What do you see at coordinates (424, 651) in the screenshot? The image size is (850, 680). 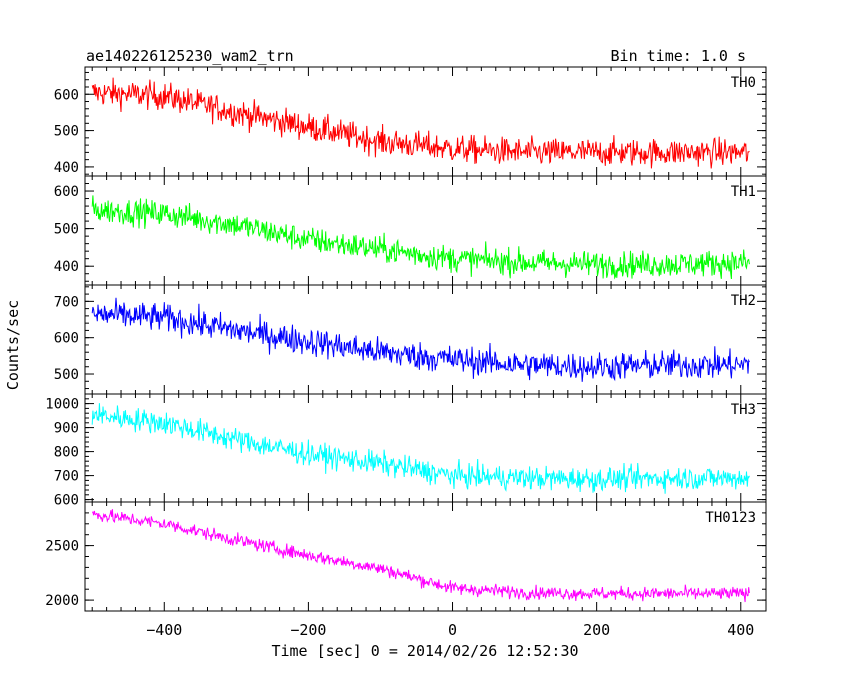 I see `x-axis-label: Time [sec] 0 = 2014/02/26 12:52:30` at bounding box center [424, 651].